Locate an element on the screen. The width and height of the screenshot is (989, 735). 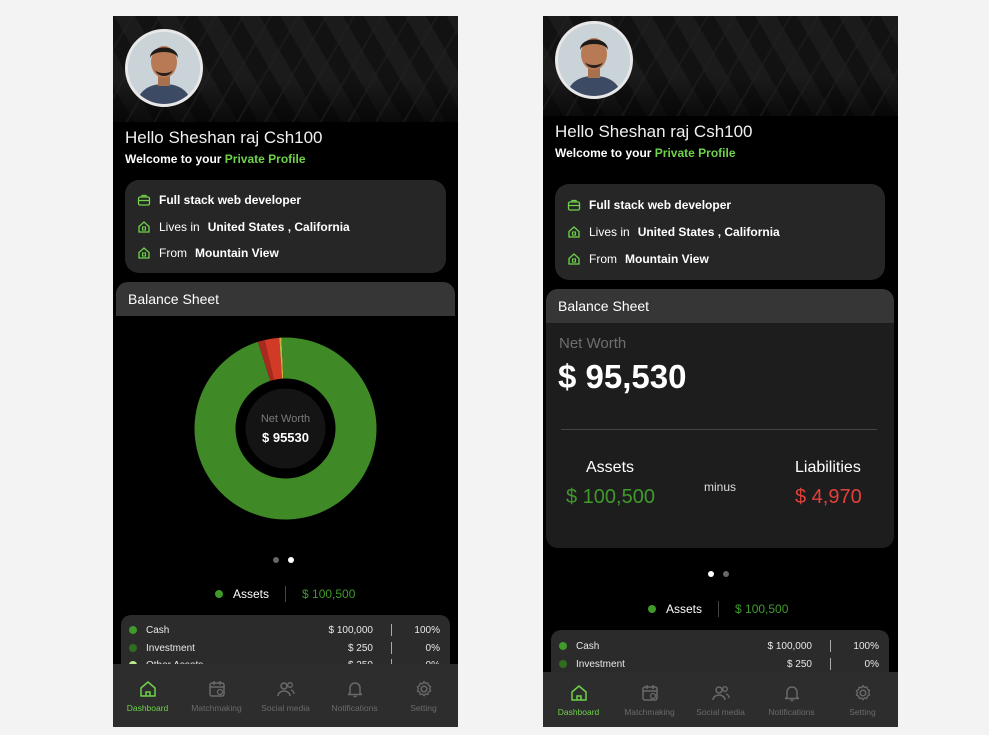
net-worth-label: Net Worth is located at coordinates (593, 343).